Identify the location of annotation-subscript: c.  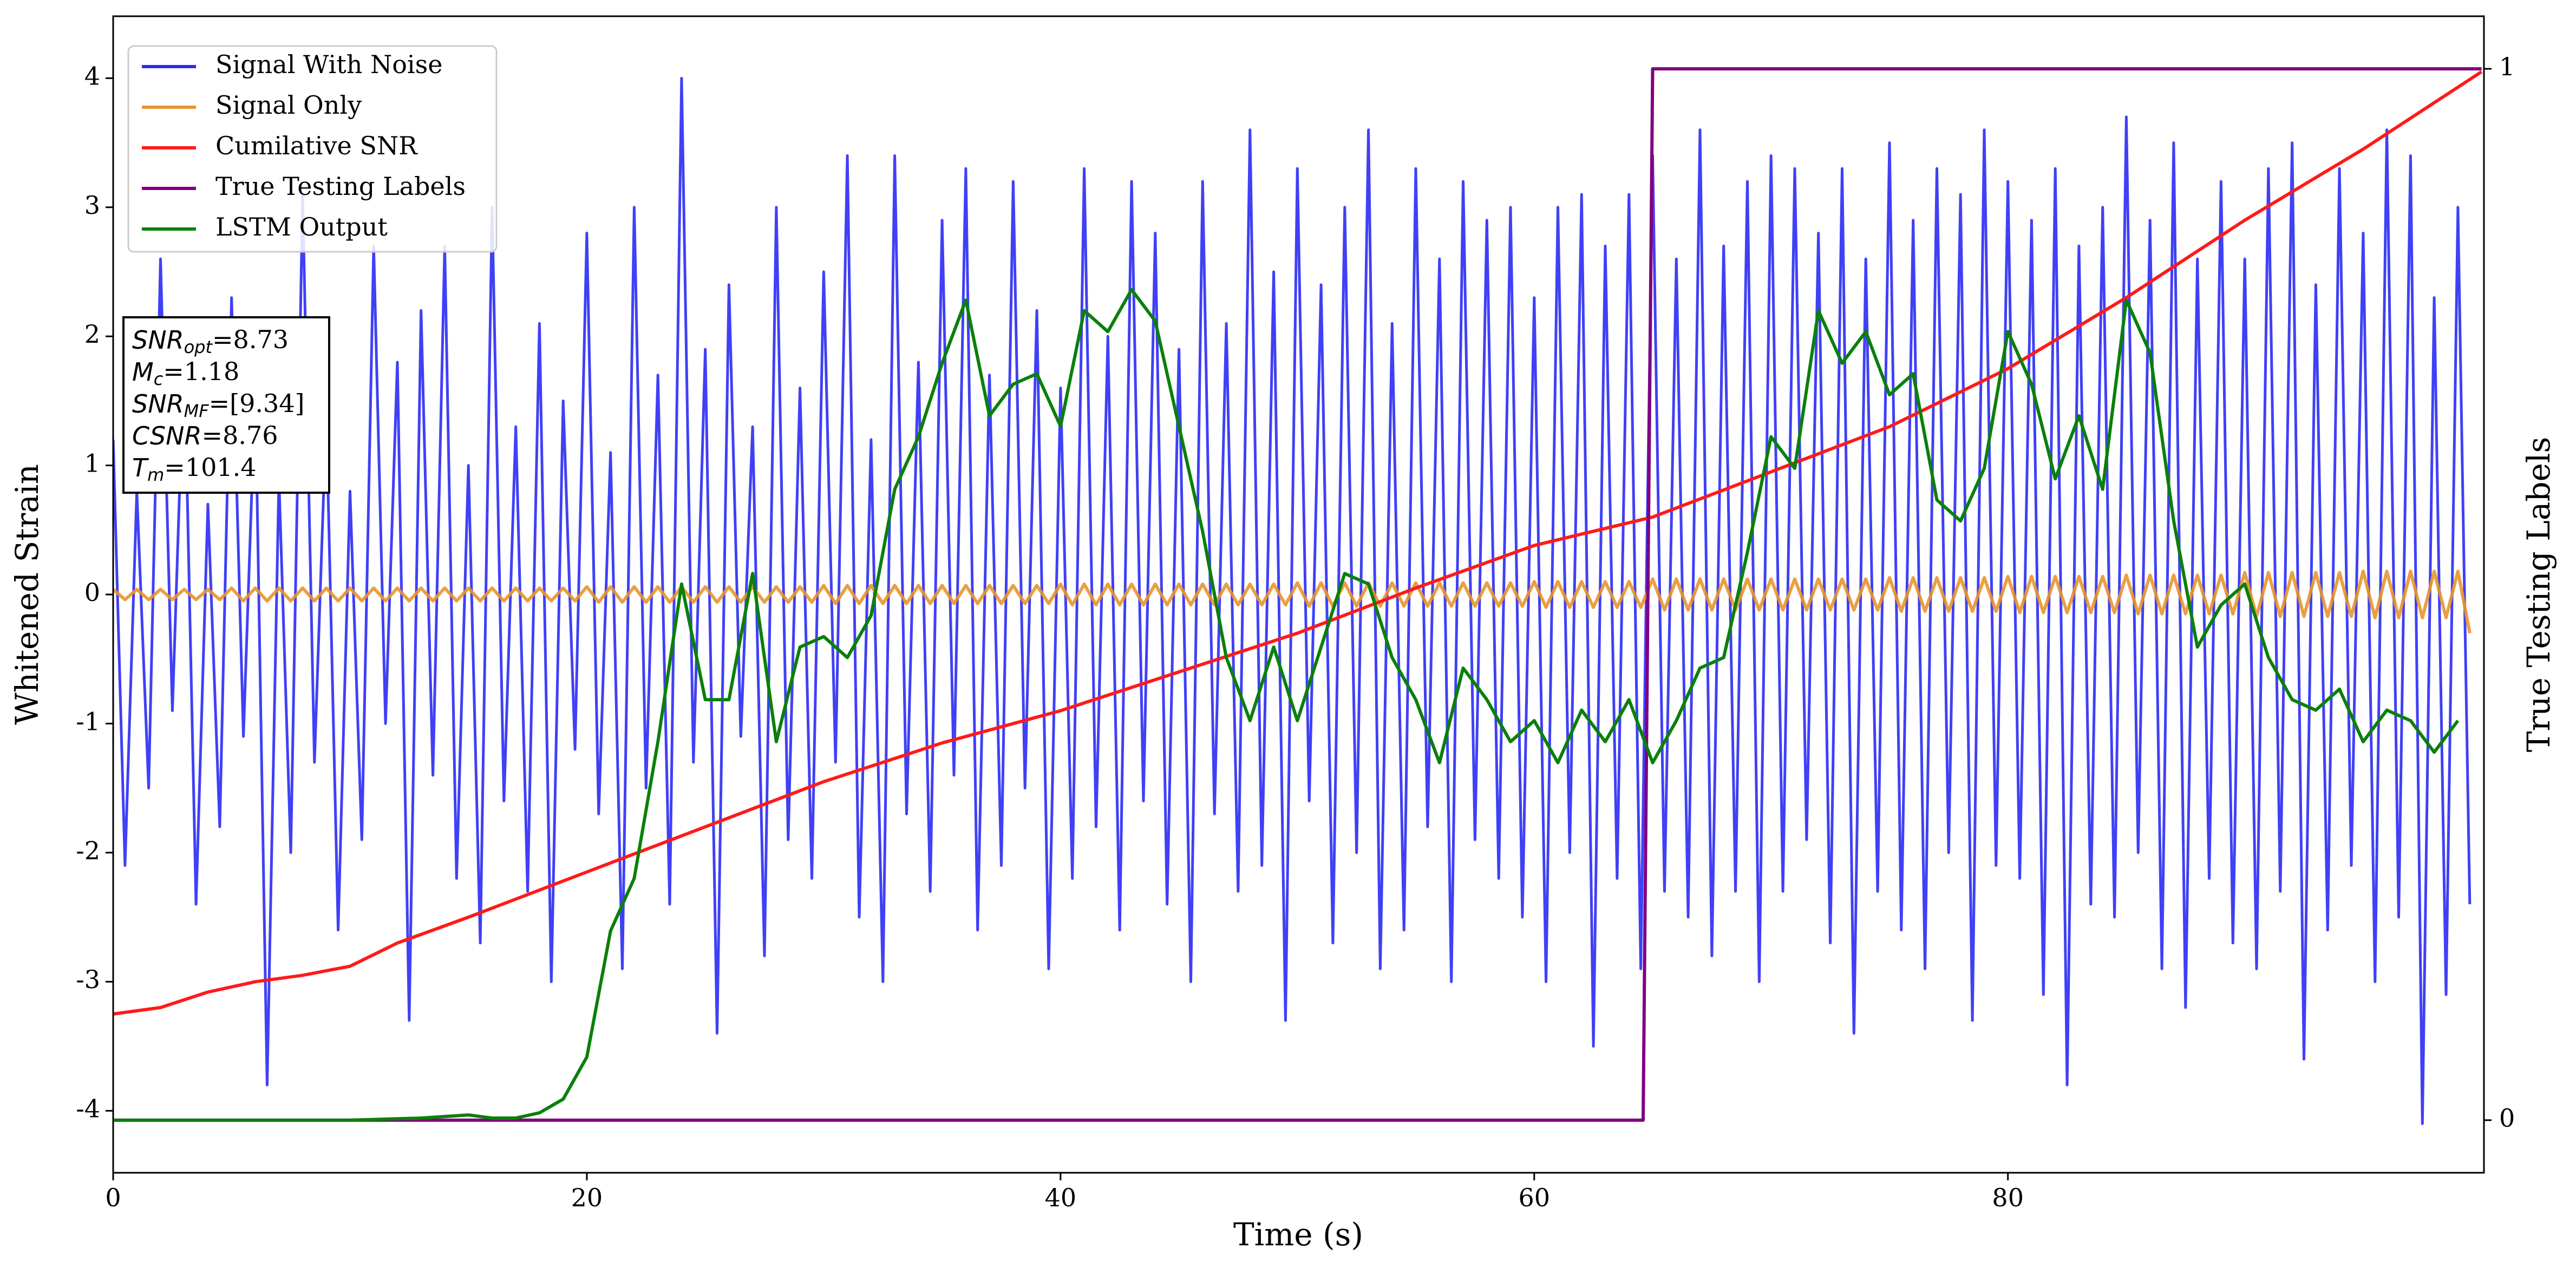
(159, 379).